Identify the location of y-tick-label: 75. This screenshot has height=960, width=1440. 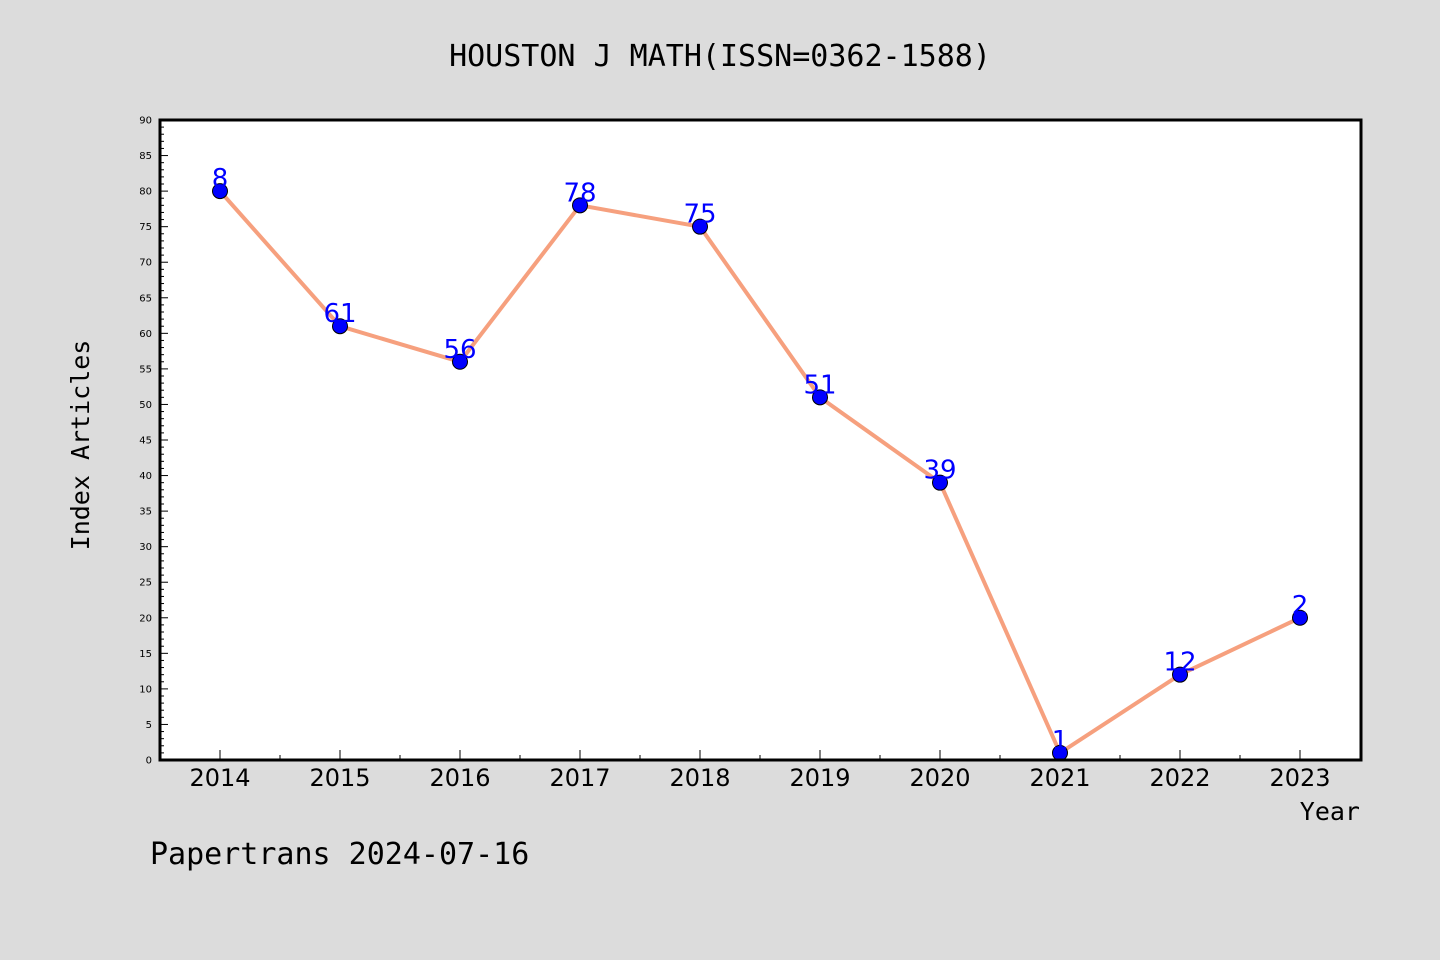
(145, 227).